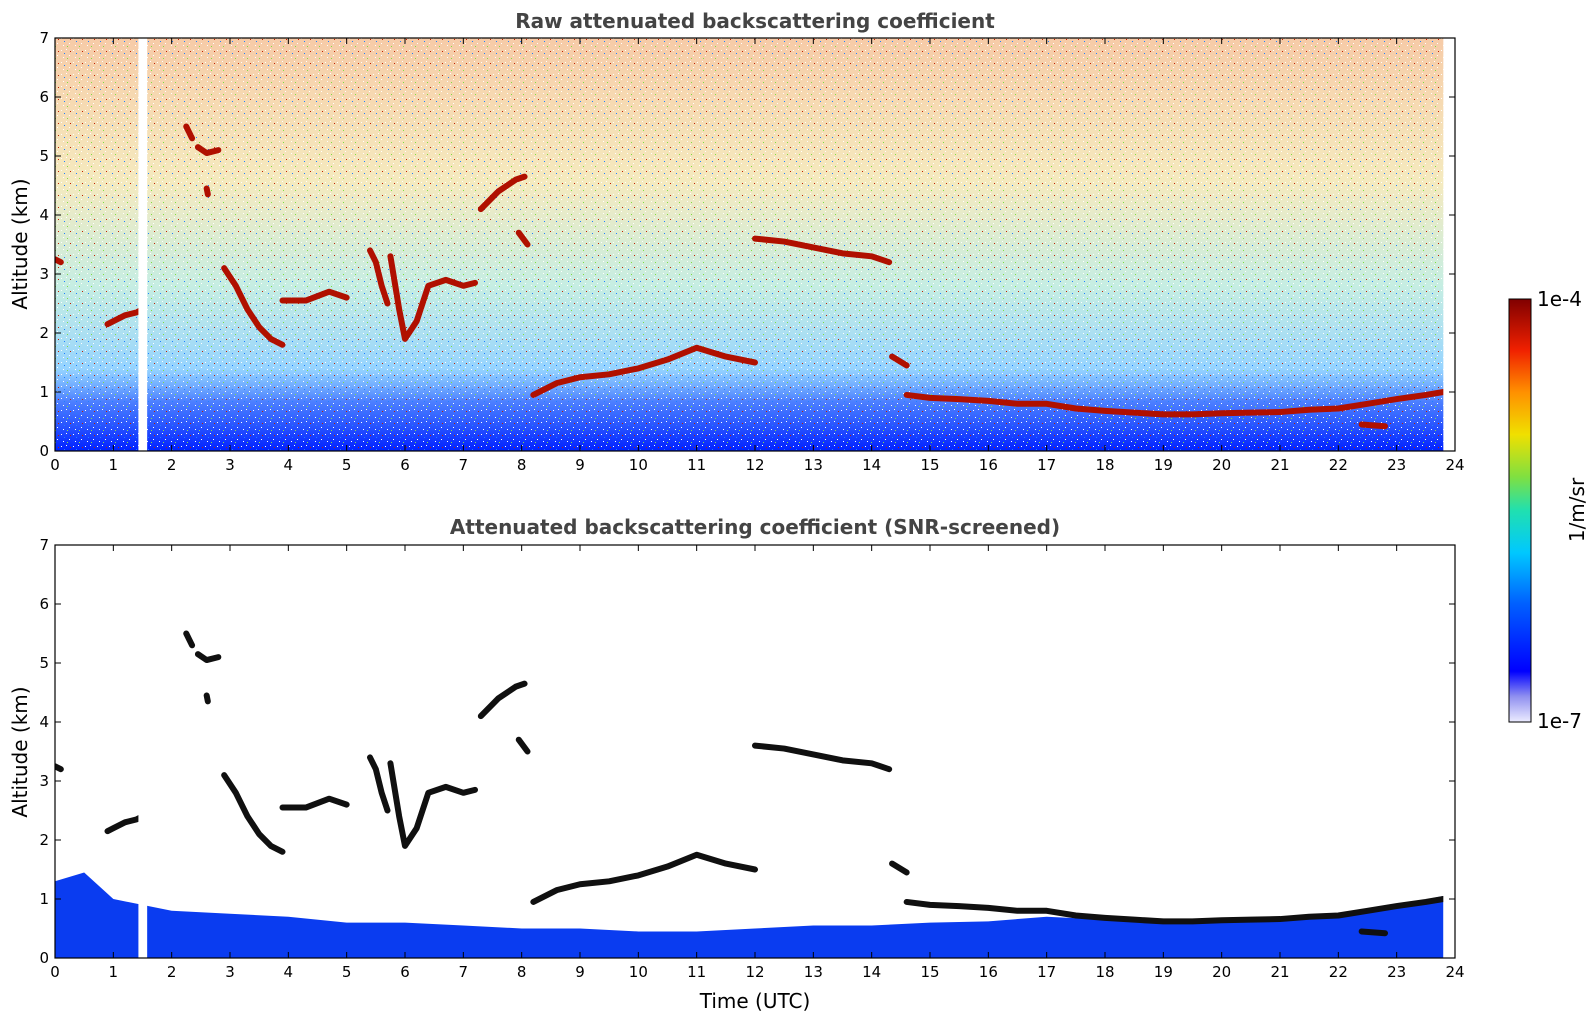  I want to click on screened-y-axis-label: Altitude (km), so click(20, 751).